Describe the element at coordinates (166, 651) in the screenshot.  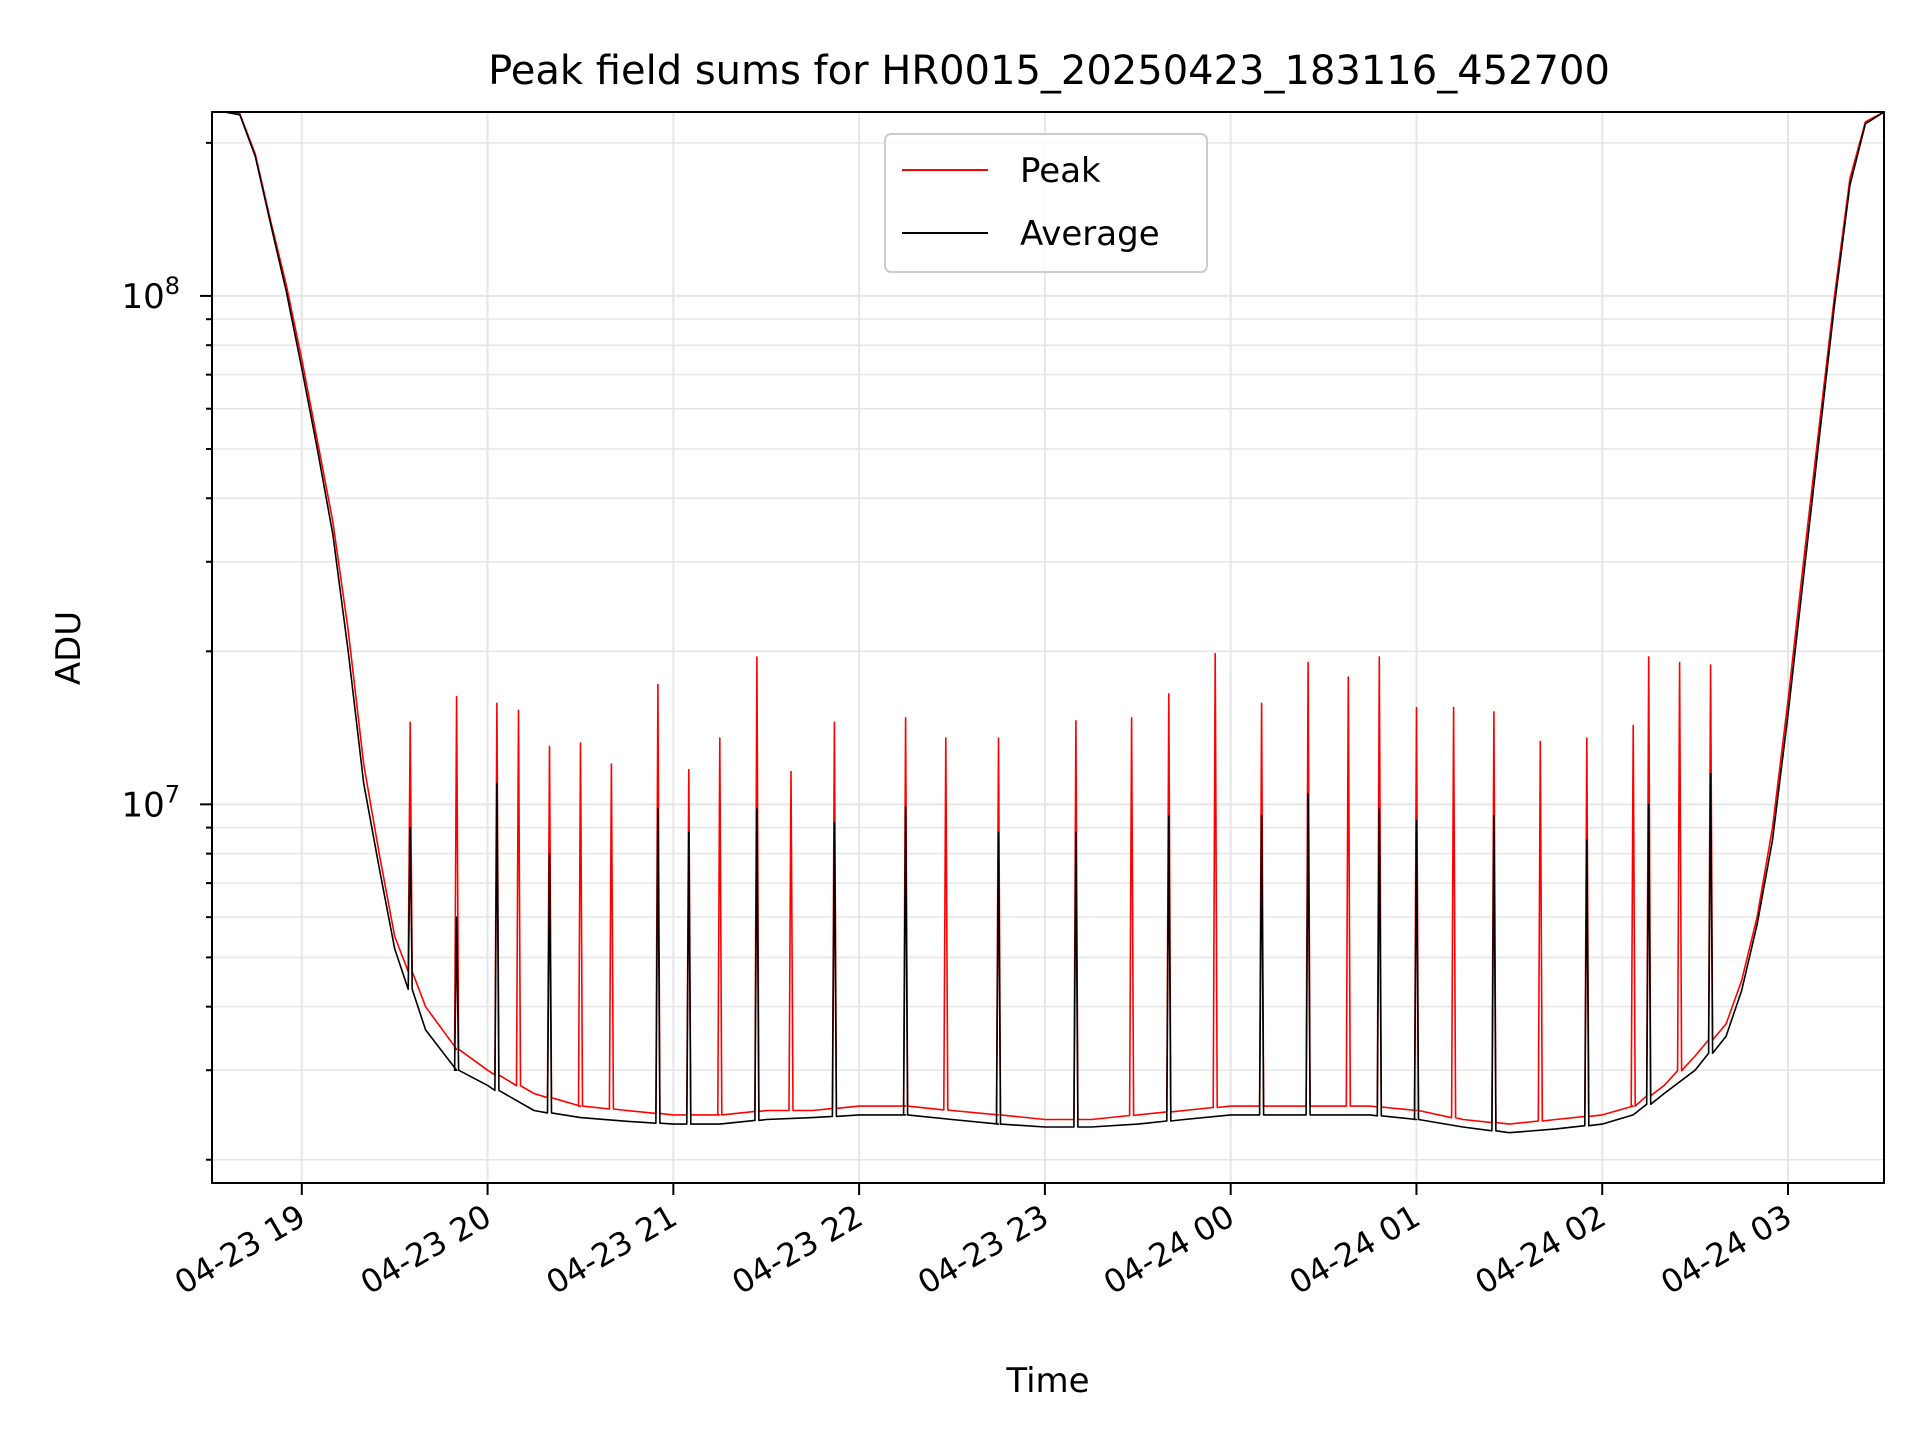
I see `y-axis-ticks: 10⁷ 10⁸` at that location.